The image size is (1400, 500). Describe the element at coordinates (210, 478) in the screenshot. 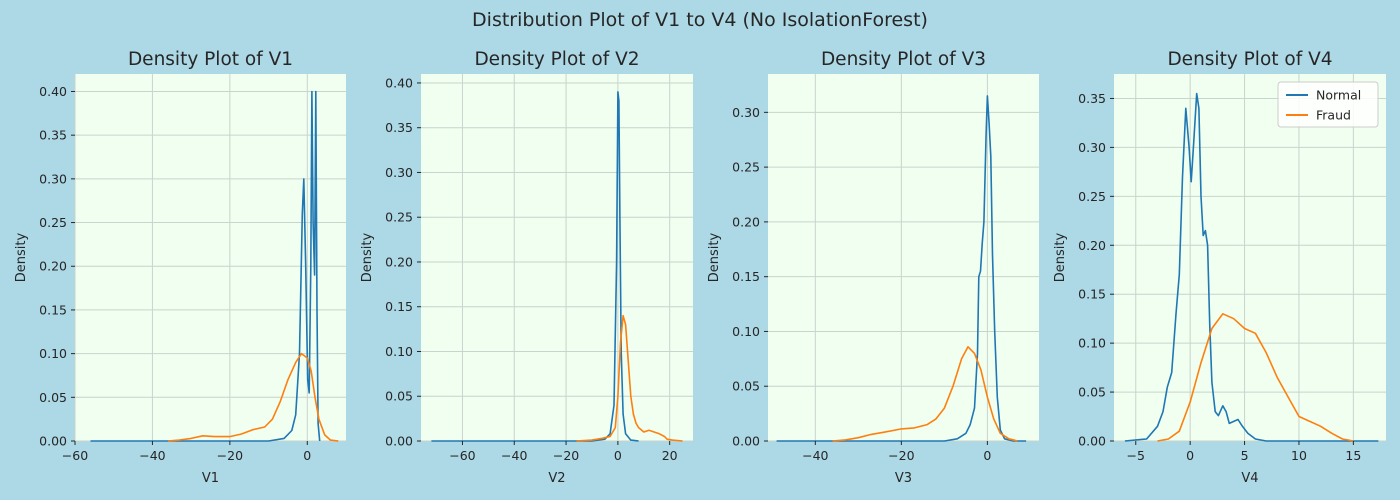

I see `x-axis-label: V1` at that location.